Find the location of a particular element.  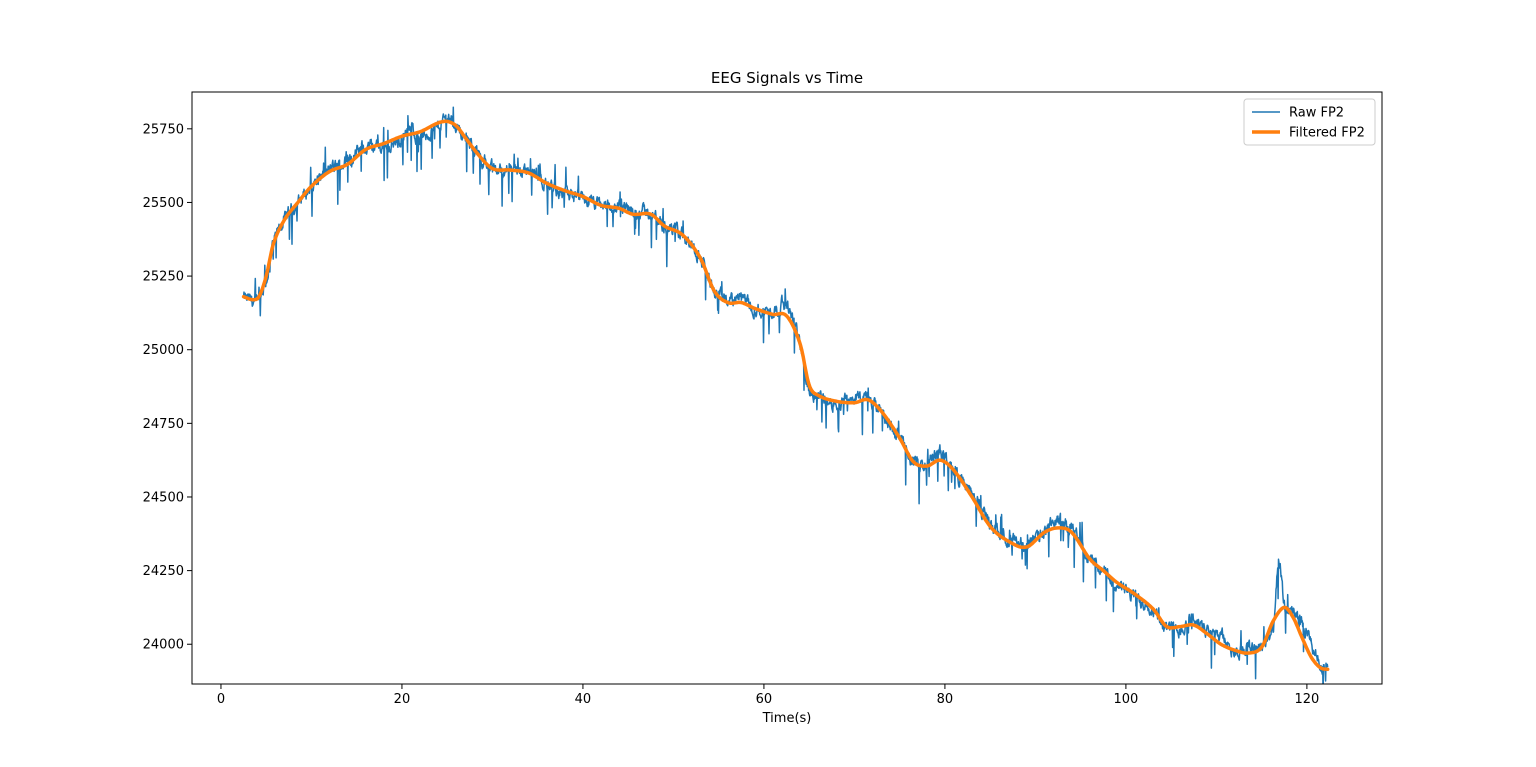

x-axis: 0 20 40 60 80 100 120 is located at coordinates (768, 695).